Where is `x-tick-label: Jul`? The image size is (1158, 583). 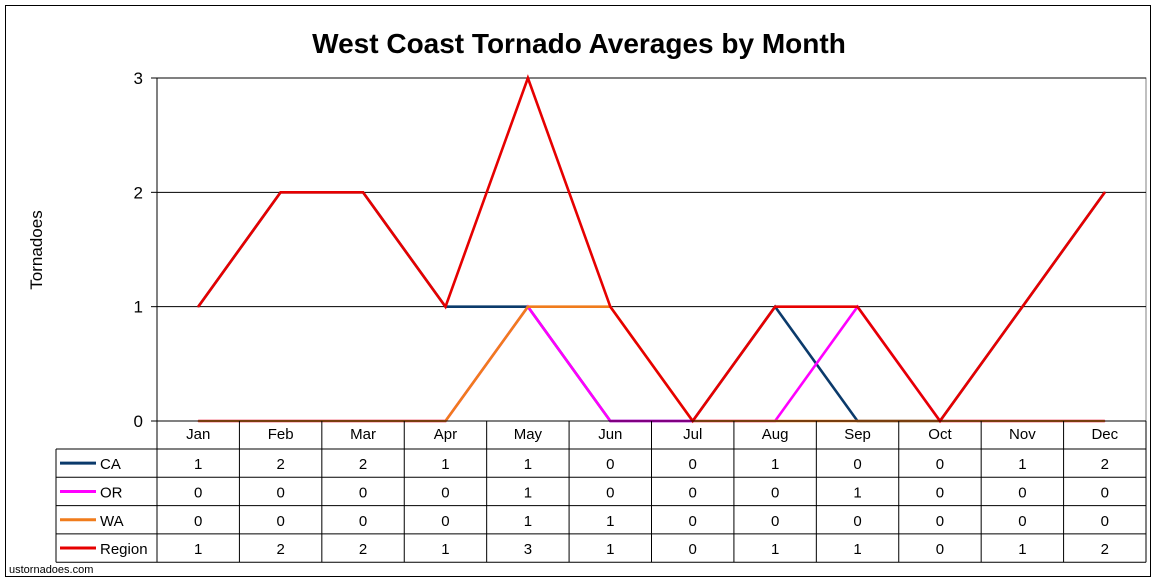
x-tick-label: Jul is located at coordinates (692, 434).